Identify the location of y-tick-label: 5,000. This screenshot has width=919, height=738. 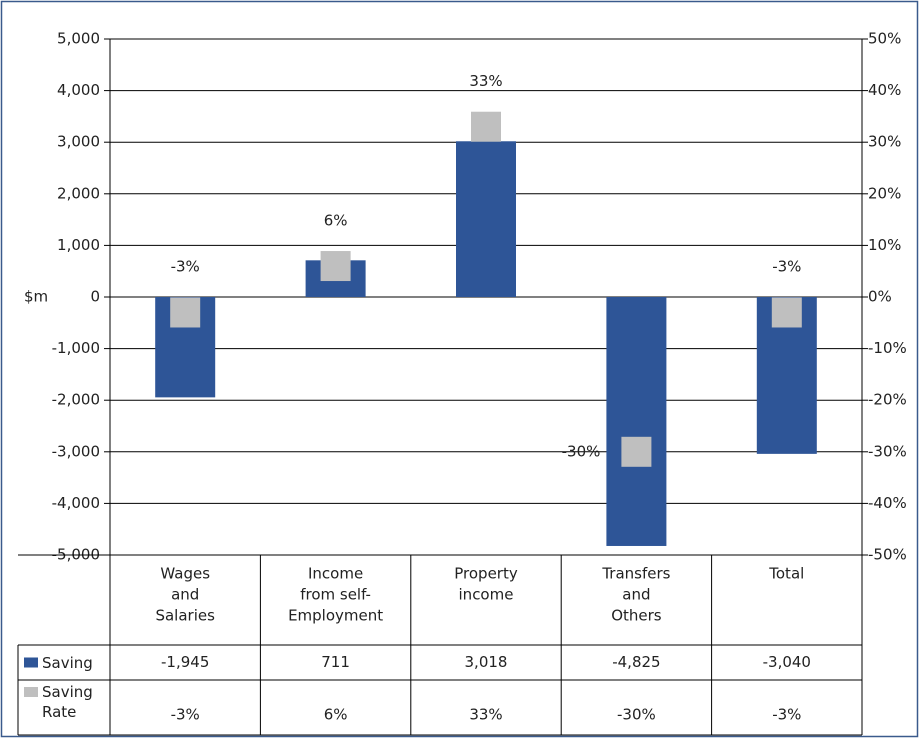
(78, 39).